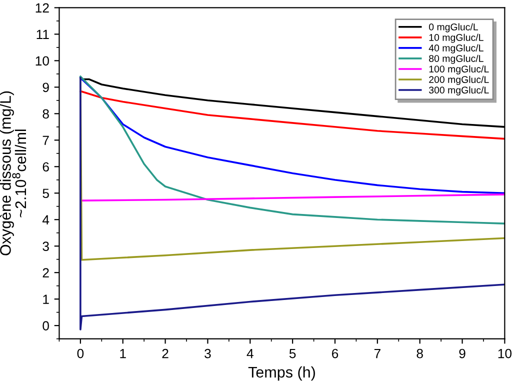  What do you see at coordinates (456, 38) in the screenshot?
I see `legend-label: 10 mgGluc/L` at bounding box center [456, 38].